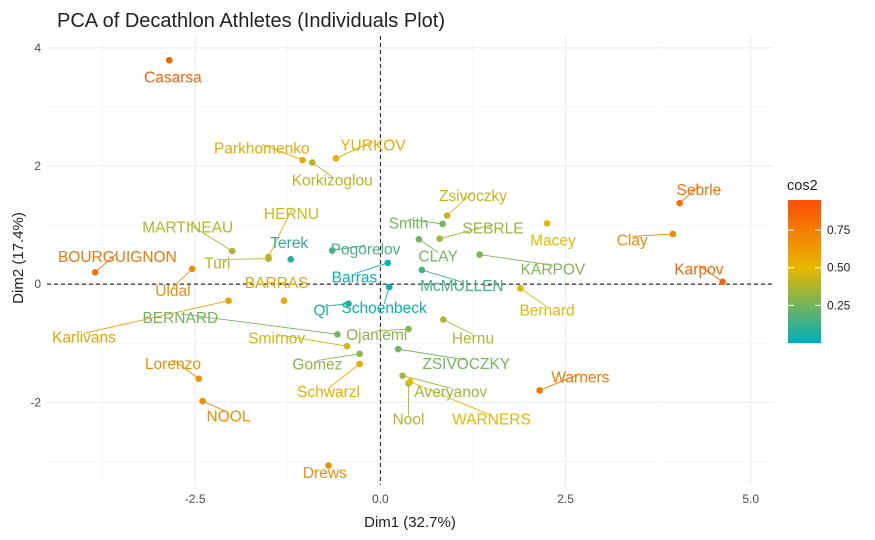 This screenshot has width=875, height=540. I want to click on x-tick-label: 2.5, so click(565, 499).